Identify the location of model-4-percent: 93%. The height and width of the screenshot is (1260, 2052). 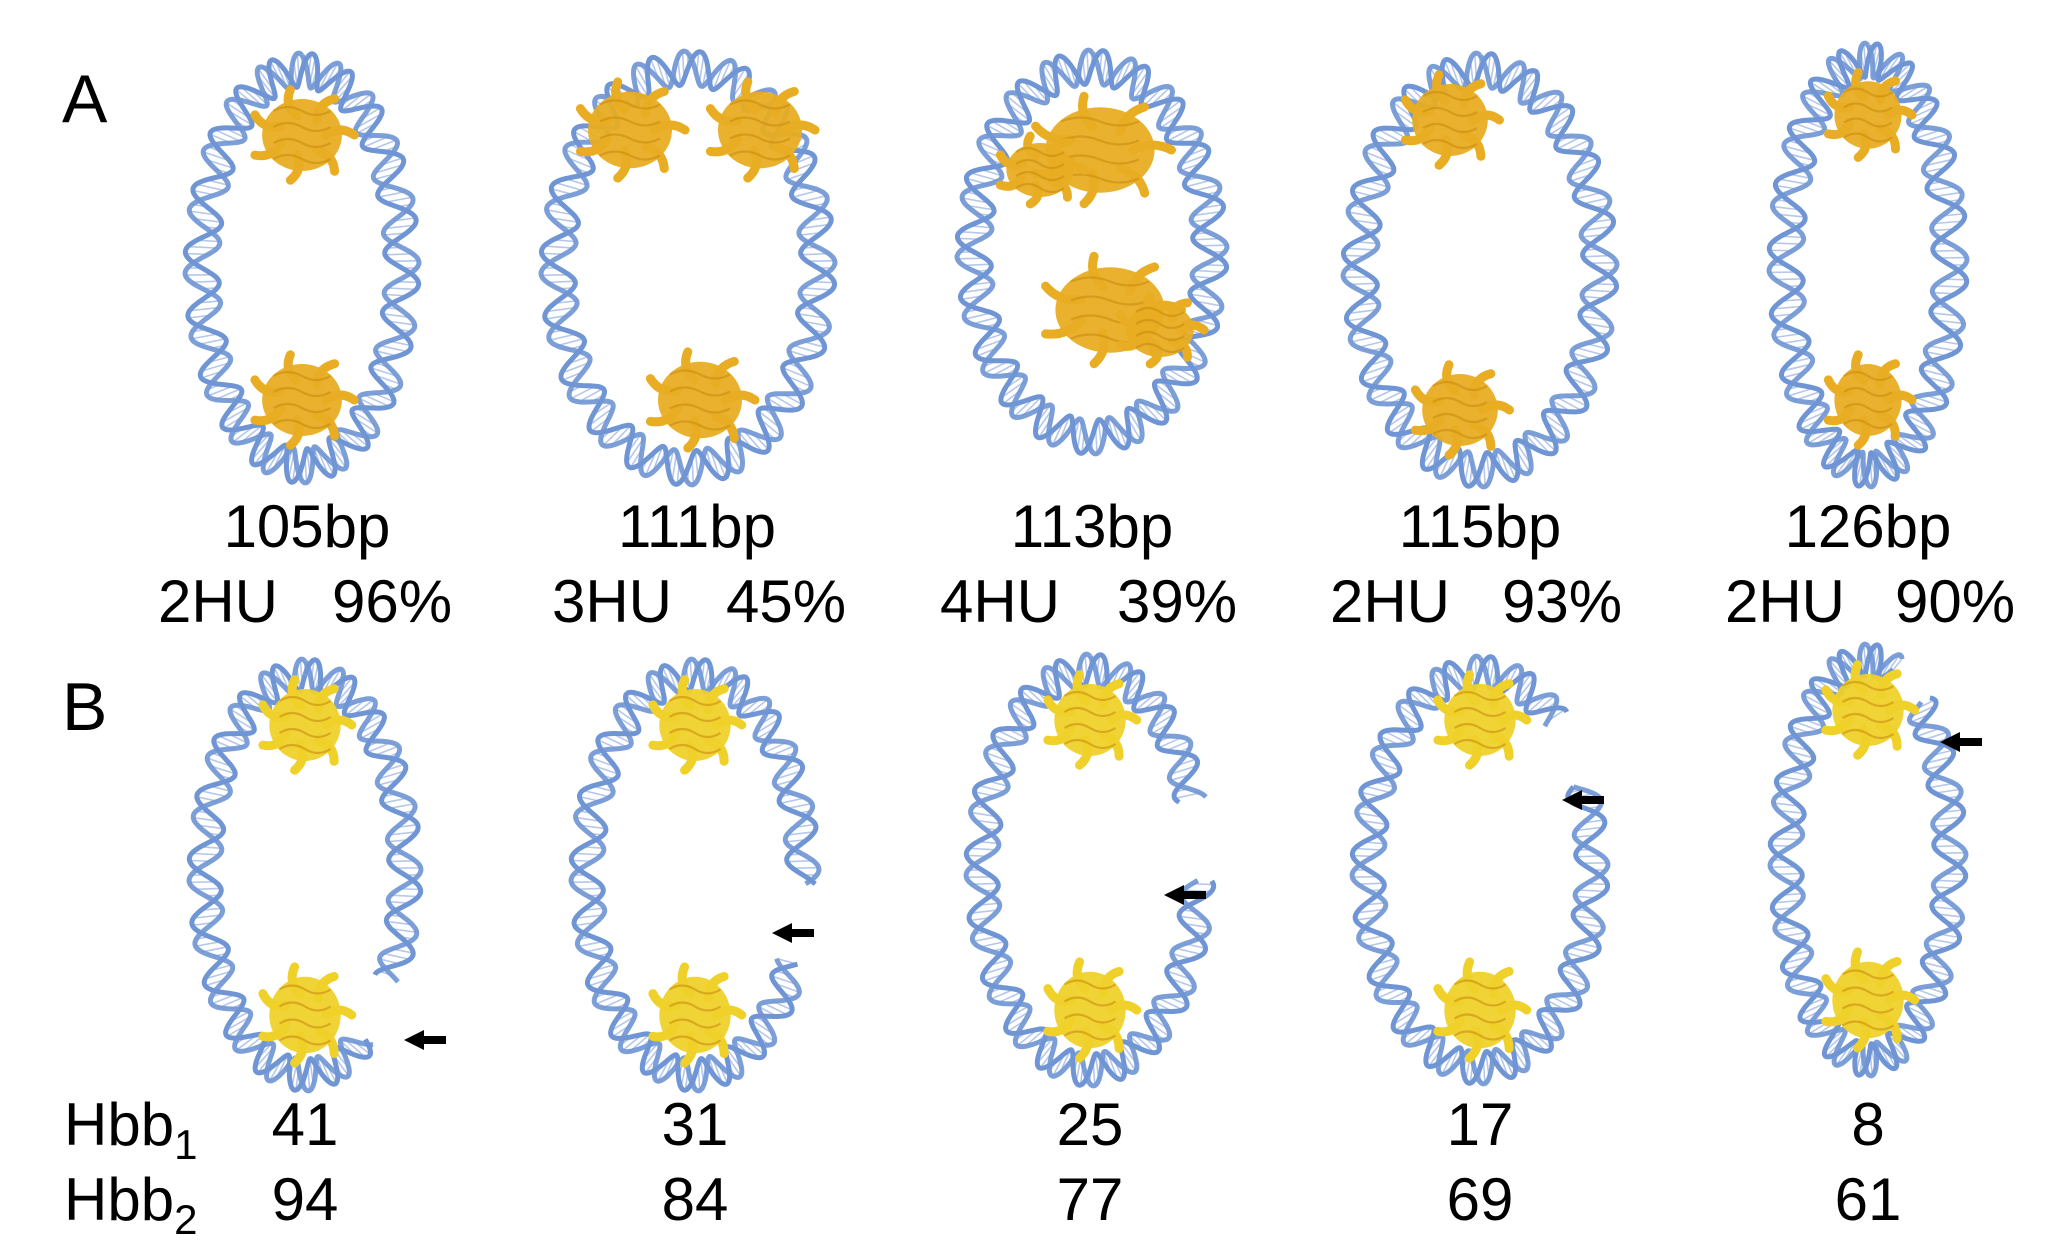
(1562, 601).